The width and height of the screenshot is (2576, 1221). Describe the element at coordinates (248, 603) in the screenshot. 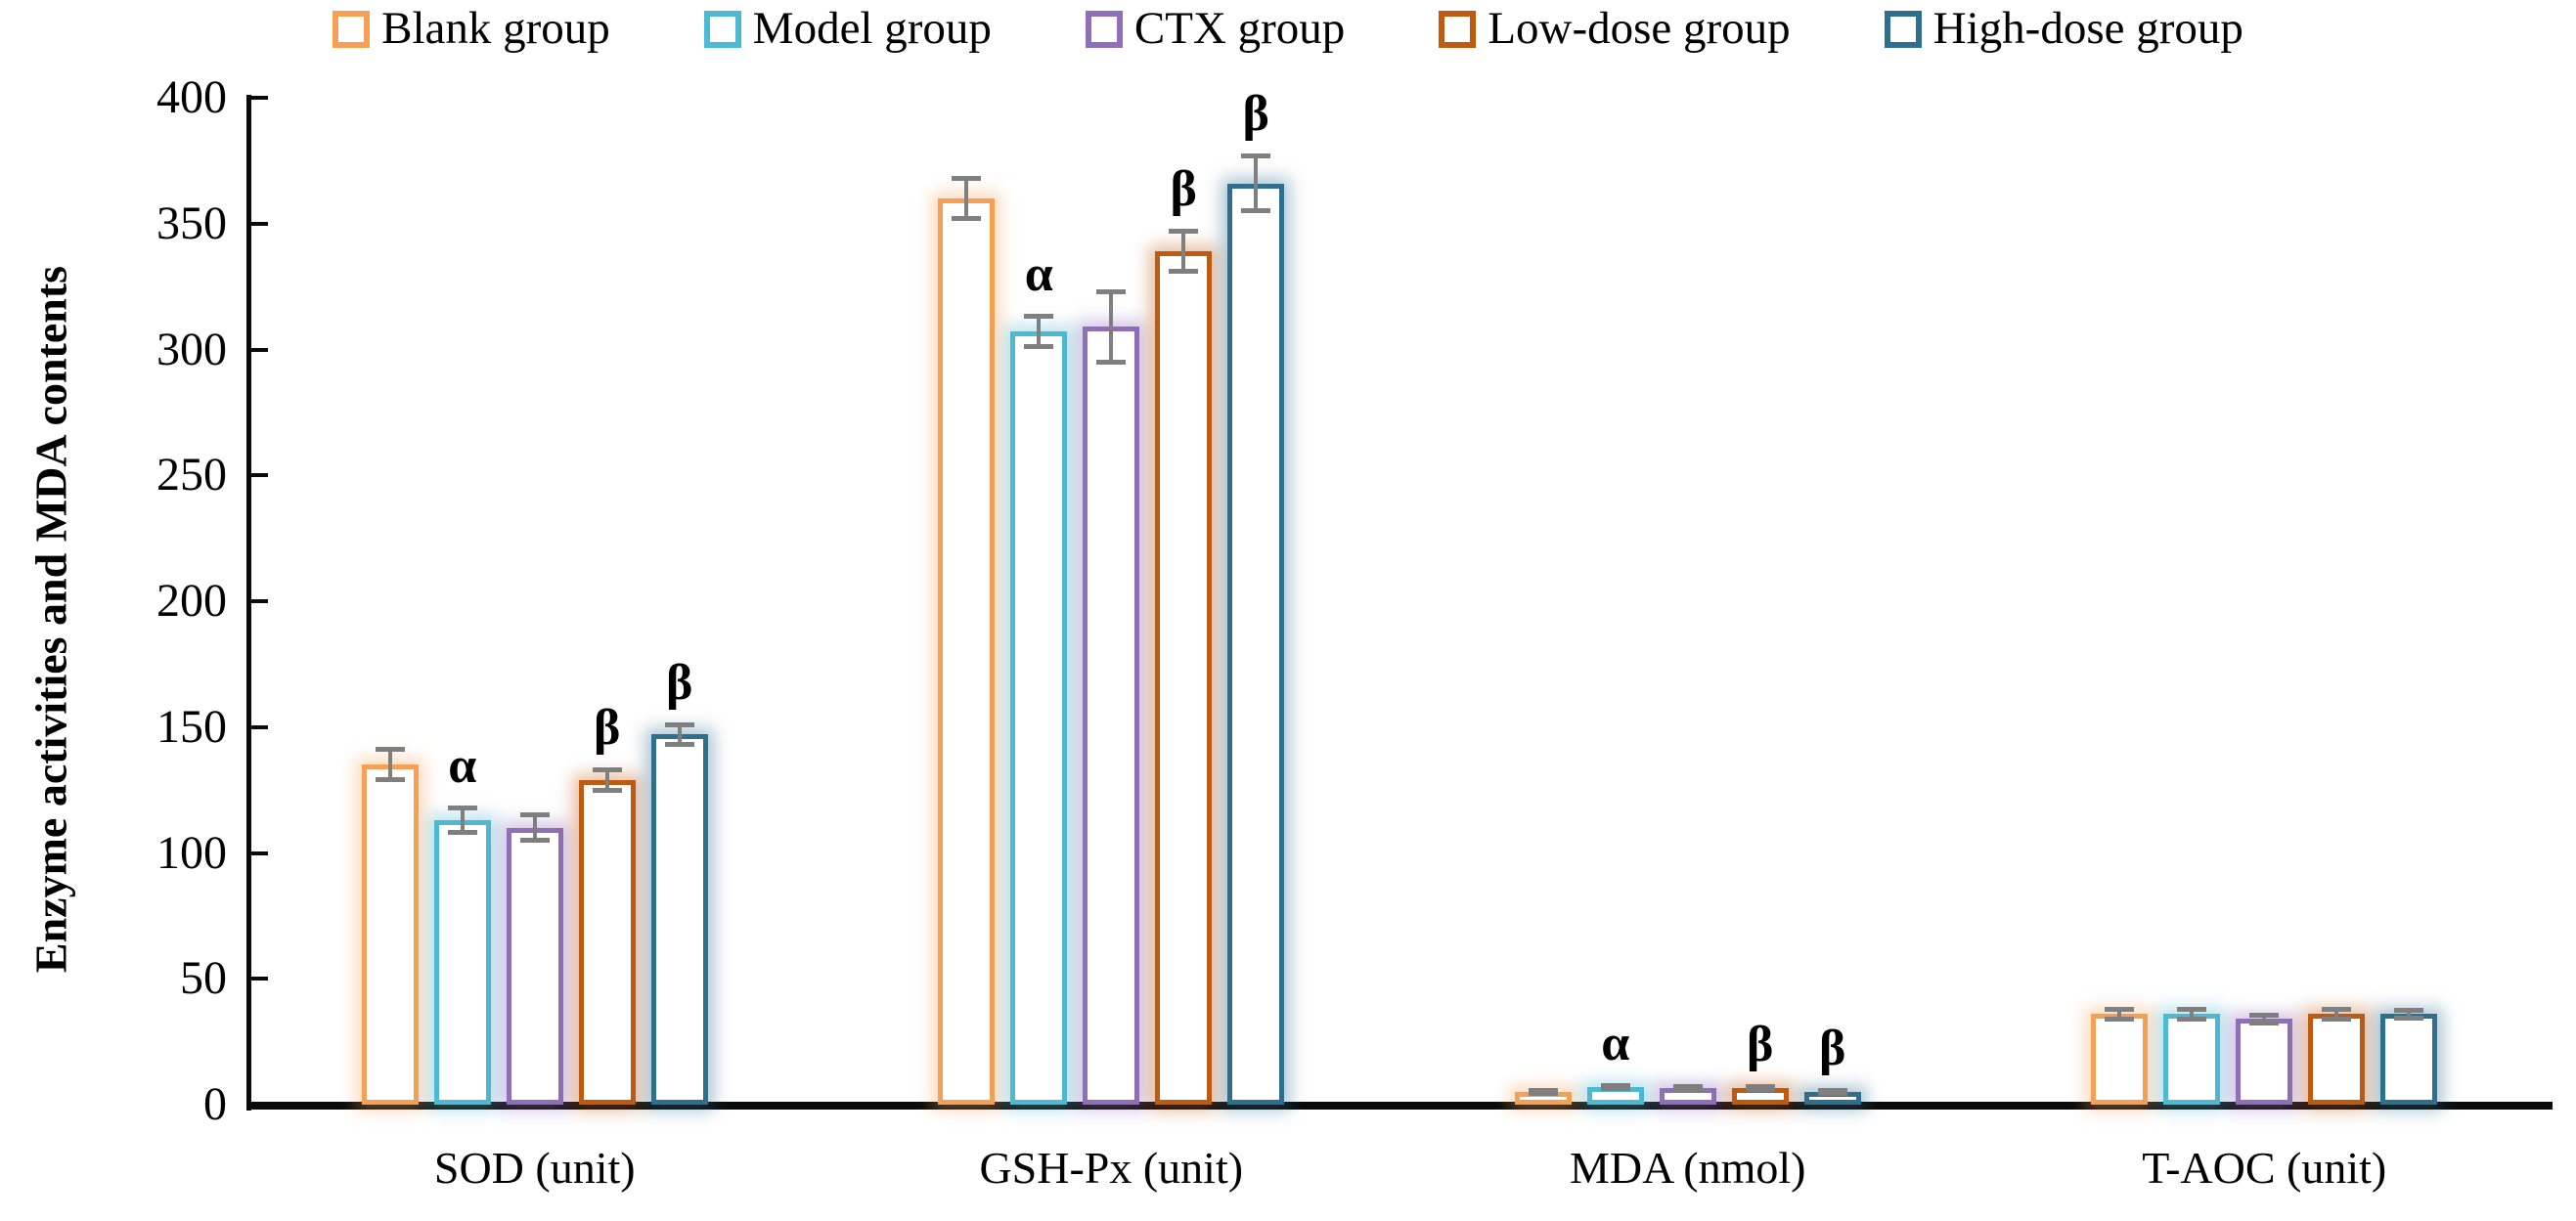

I see `y-axis-line` at that location.